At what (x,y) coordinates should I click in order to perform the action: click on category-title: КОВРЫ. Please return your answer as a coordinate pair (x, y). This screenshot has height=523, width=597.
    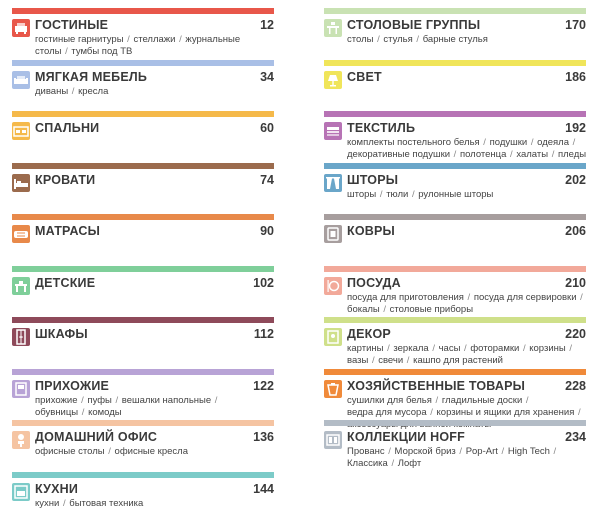
    Looking at the image, I should click on (371, 231).